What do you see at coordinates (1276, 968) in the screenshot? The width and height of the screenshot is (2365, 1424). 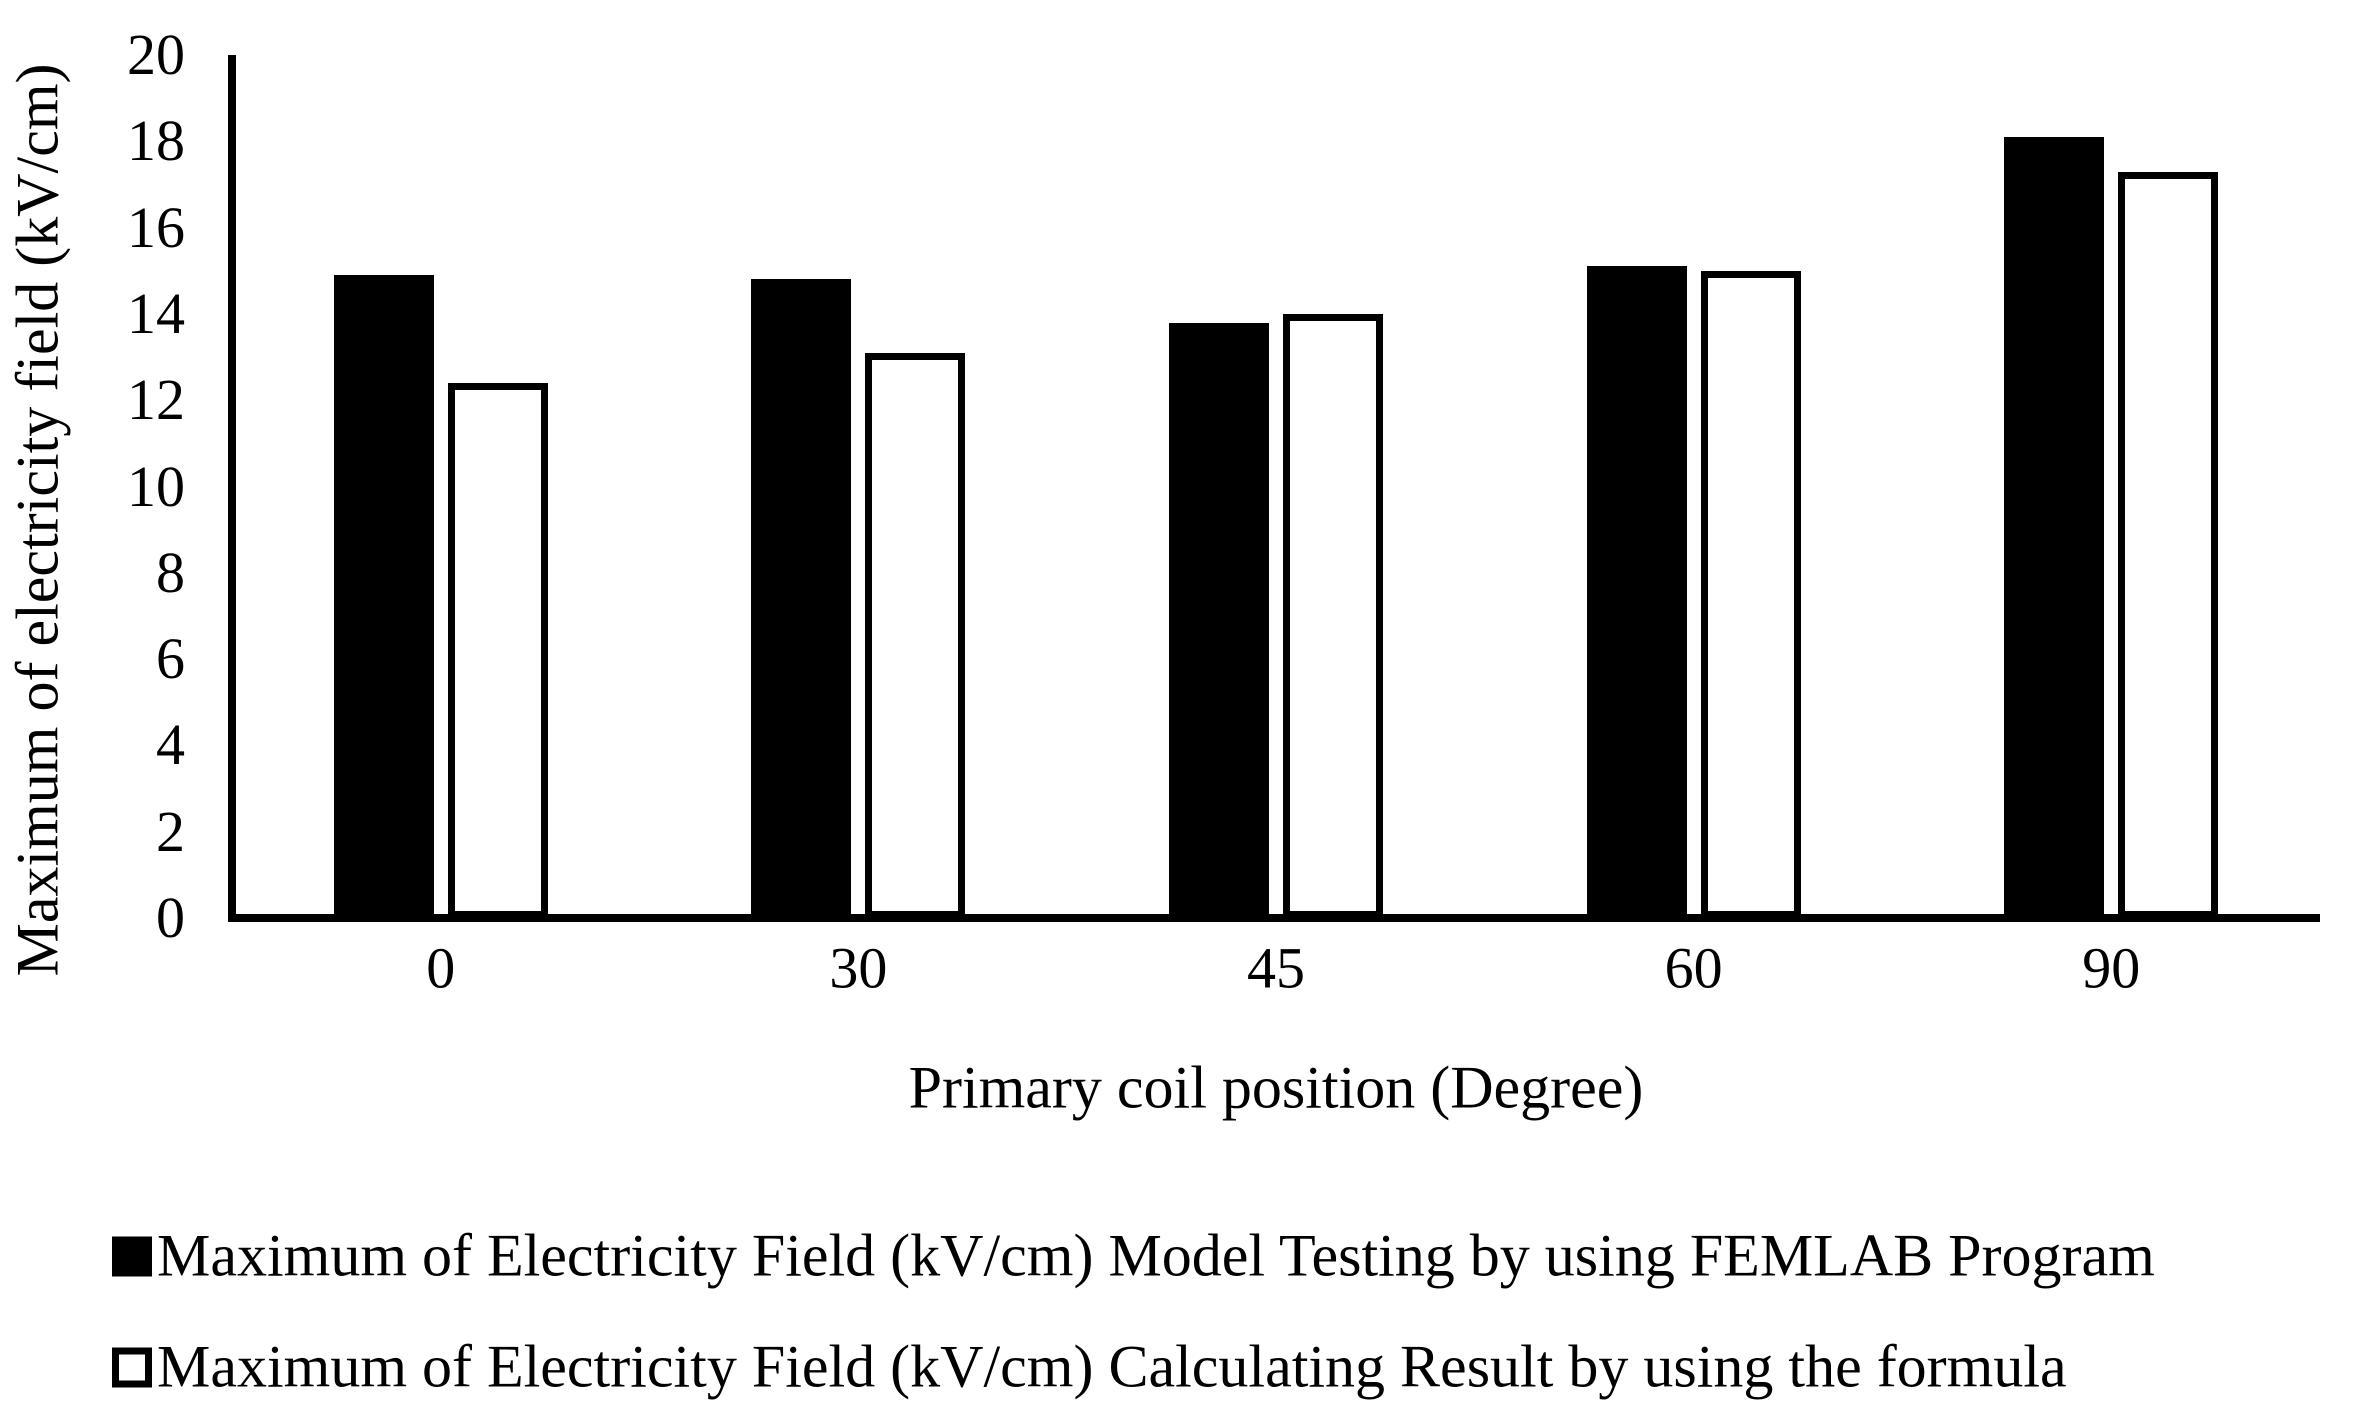 I see `x-tick-label-45: 45` at bounding box center [1276, 968].